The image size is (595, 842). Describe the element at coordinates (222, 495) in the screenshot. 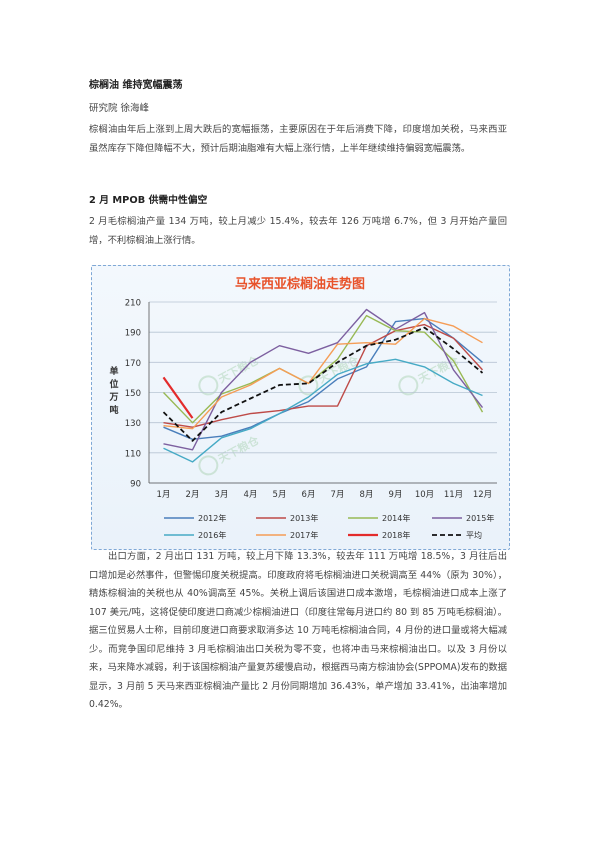

I see `x-tick-label: 3月` at that location.